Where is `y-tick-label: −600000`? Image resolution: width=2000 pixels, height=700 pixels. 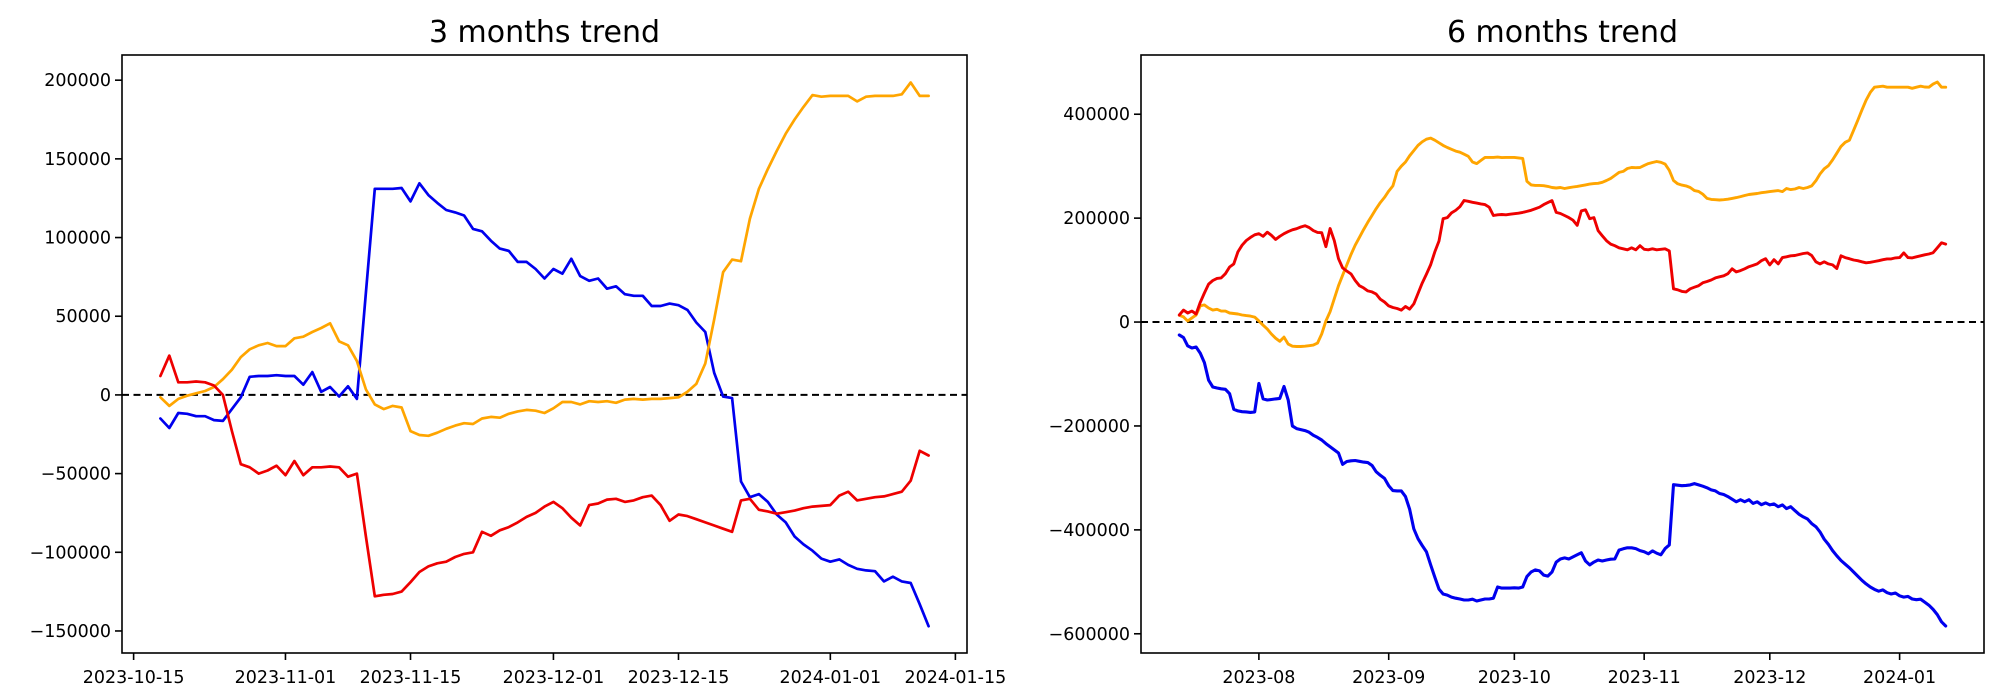 y-tick-label: −600000 is located at coordinates (1089, 635).